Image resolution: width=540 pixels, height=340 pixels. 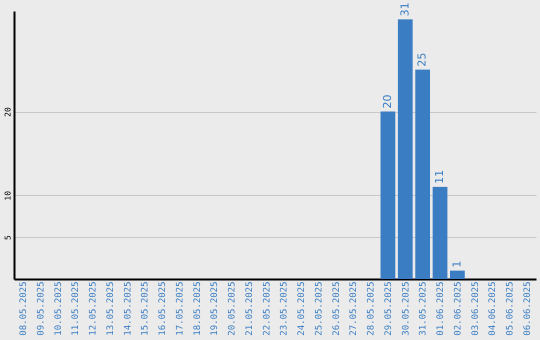 What do you see at coordinates (249, 309) in the screenshot?
I see `x-tick-label: 21.05.2025` at bounding box center [249, 309].